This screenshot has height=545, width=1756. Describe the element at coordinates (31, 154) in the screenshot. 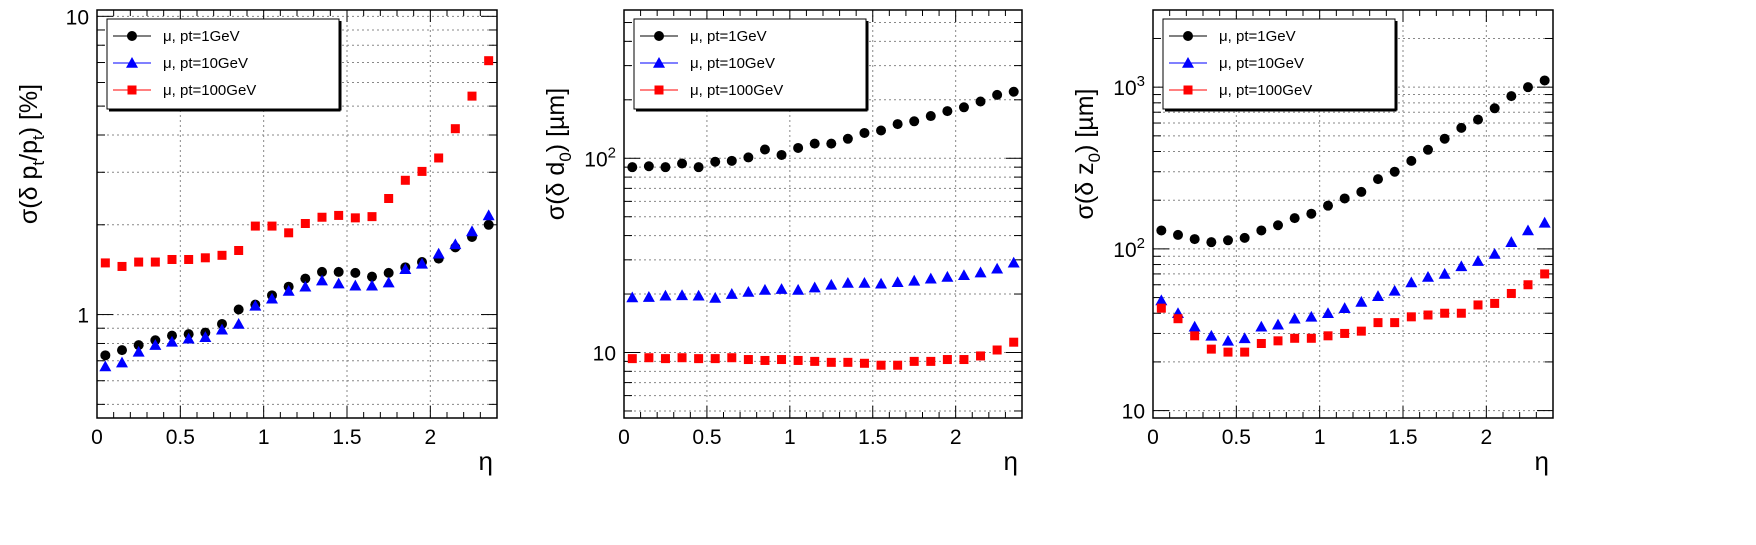

I see `y-axis-label: σ(δ pt/pt) [%]` at that location.